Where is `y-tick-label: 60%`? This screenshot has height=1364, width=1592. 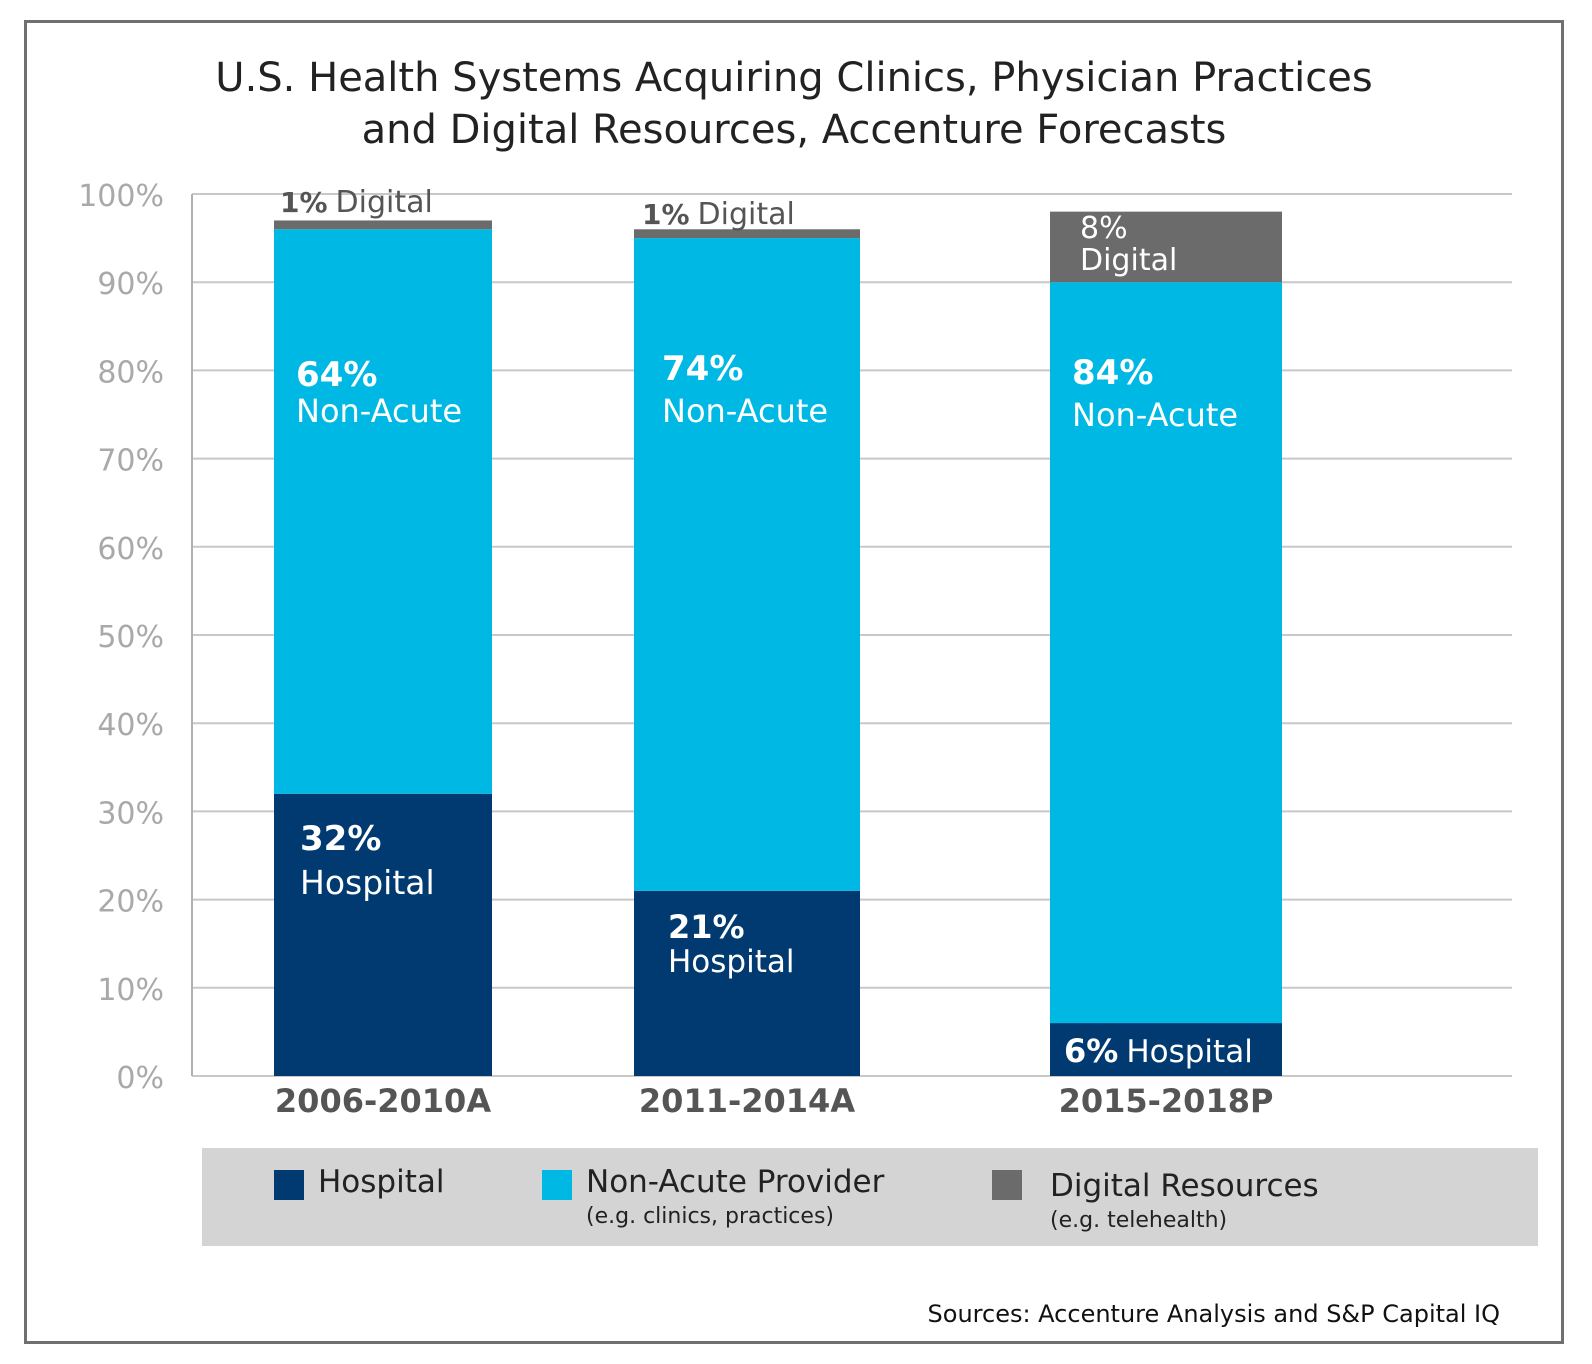
y-tick-label: 60% is located at coordinates (130, 549).